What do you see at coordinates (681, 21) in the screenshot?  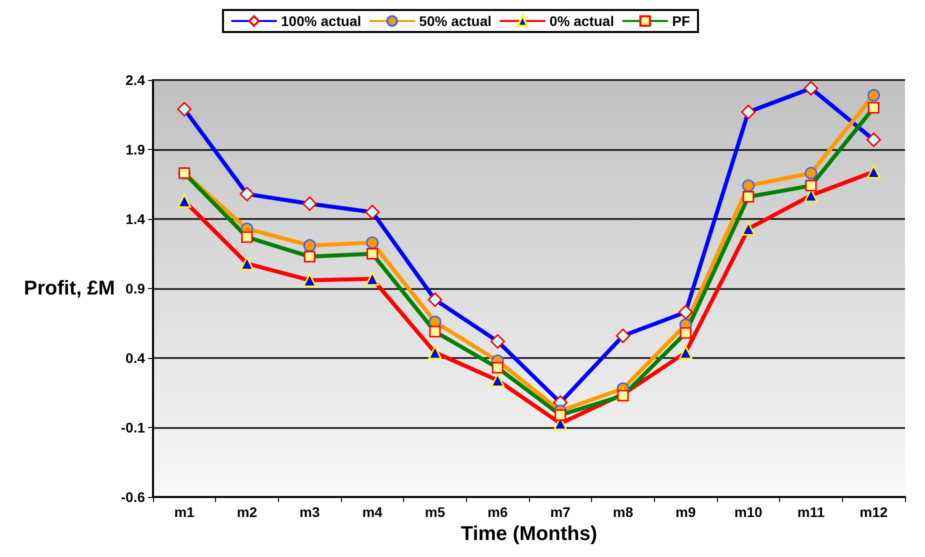 I see `legend-label: PF` at bounding box center [681, 21].